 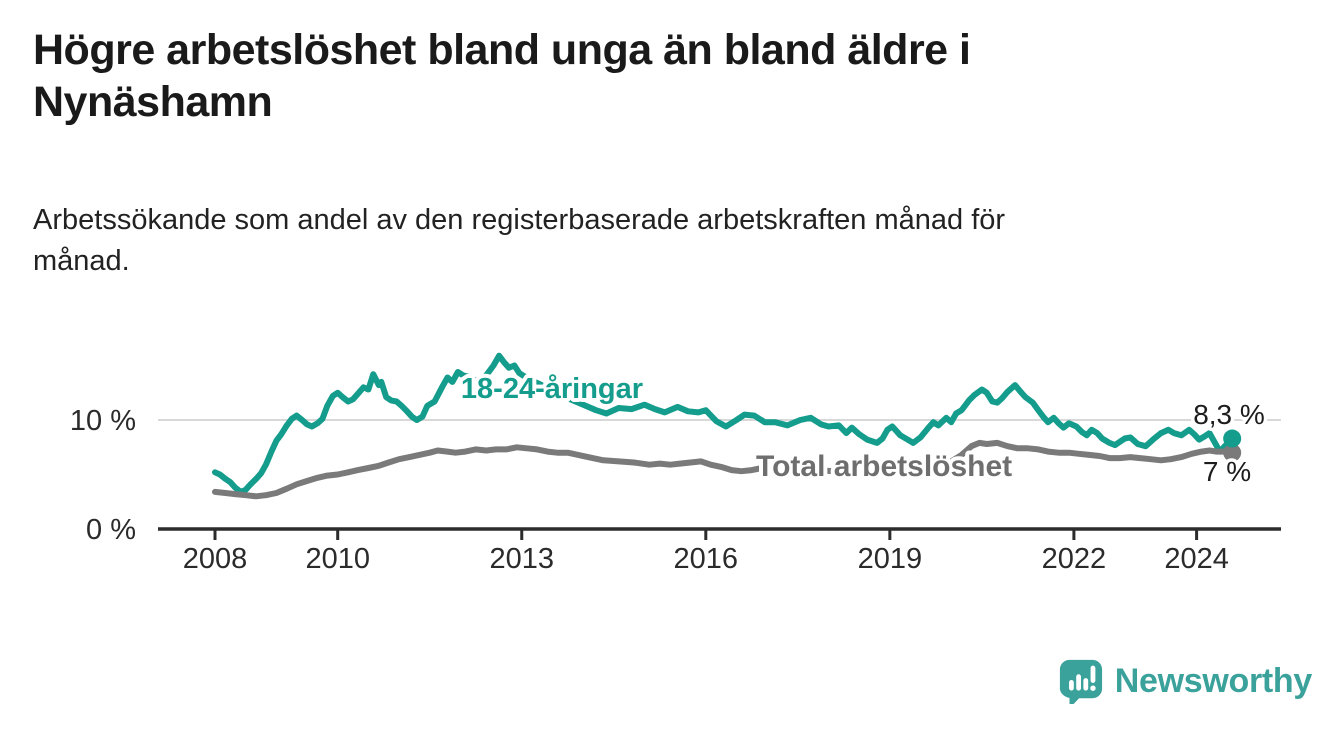 I want to click on x-tick-label-2013: 2013, so click(x=521, y=559).